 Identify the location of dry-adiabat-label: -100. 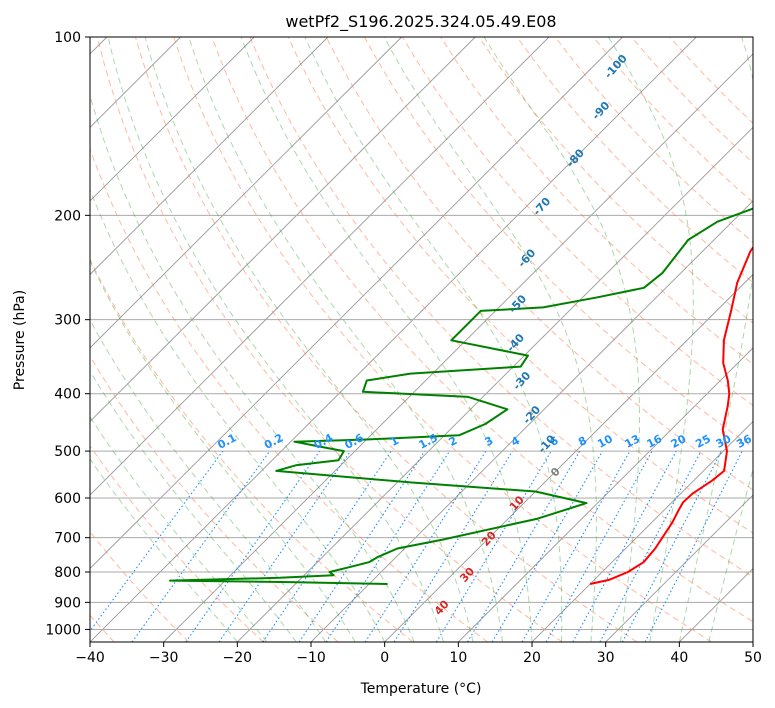
(616, 66).